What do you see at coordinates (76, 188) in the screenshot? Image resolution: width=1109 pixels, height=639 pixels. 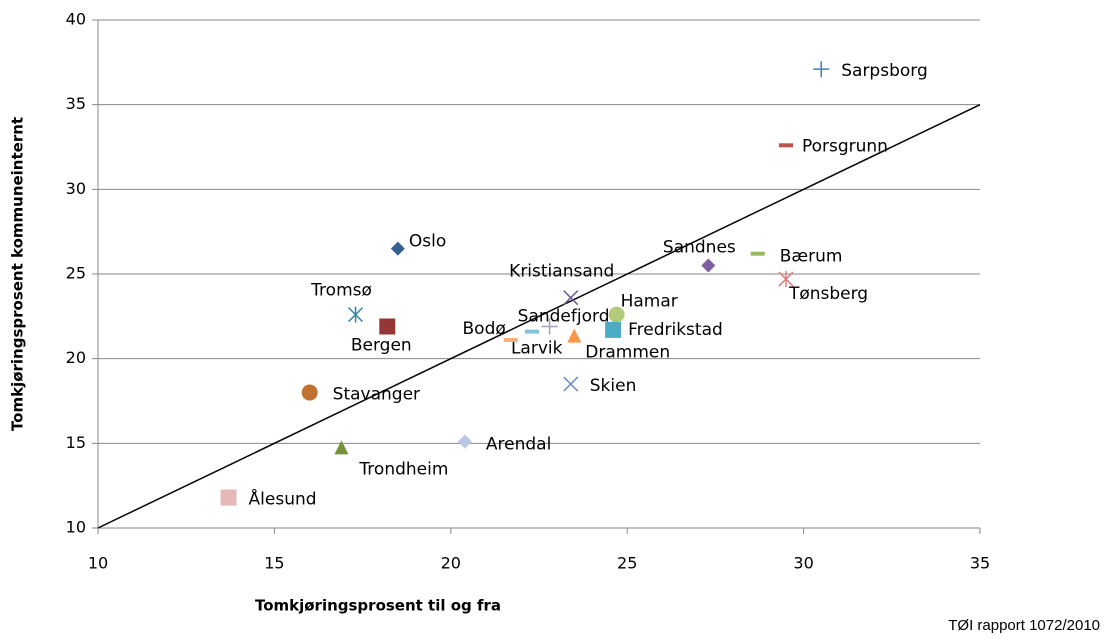 I see `y-tick-label: 30` at bounding box center [76, 188].